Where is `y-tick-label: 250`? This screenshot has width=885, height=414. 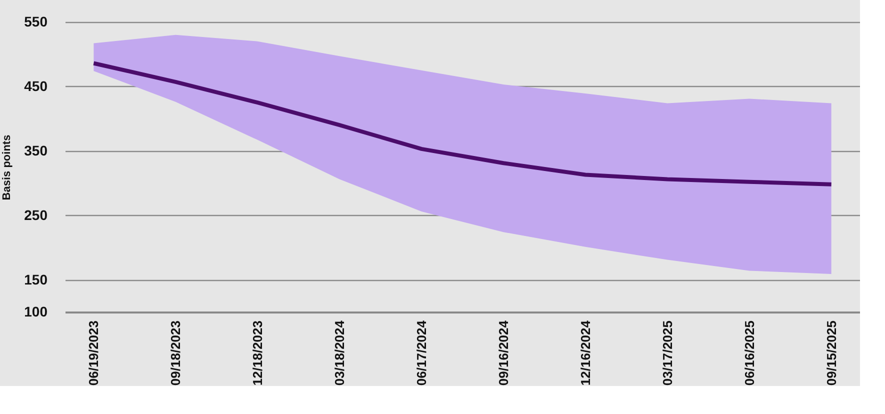 y-tick-label: 250 is located at coordinates (36, 214).